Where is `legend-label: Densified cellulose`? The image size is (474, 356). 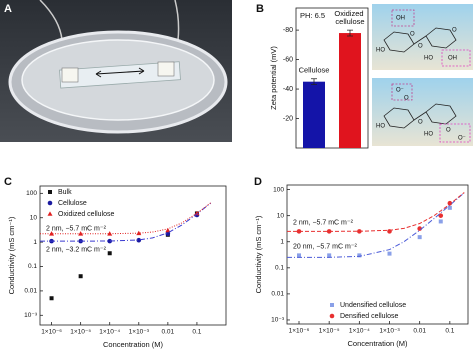 legend-label: Densified cellulose is located at coordinates (369, 316).